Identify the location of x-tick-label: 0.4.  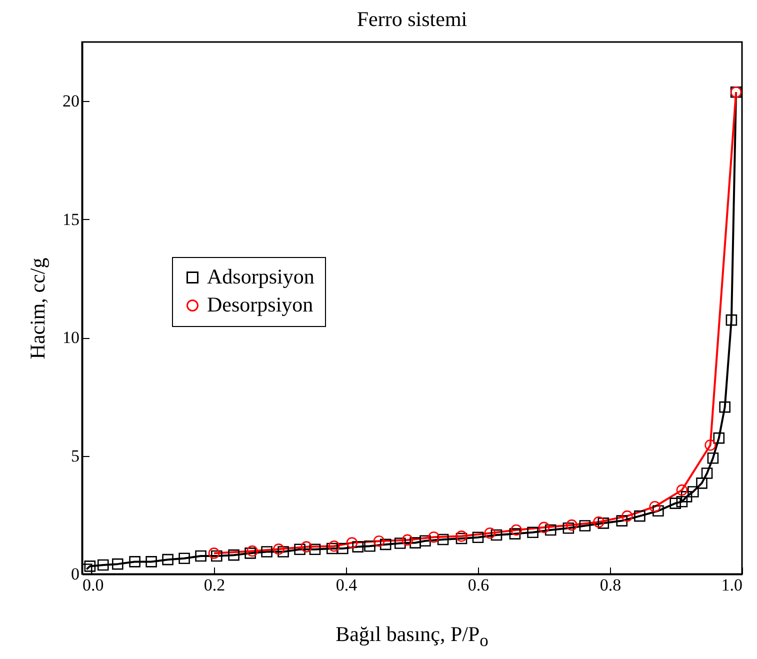
(347, 585).